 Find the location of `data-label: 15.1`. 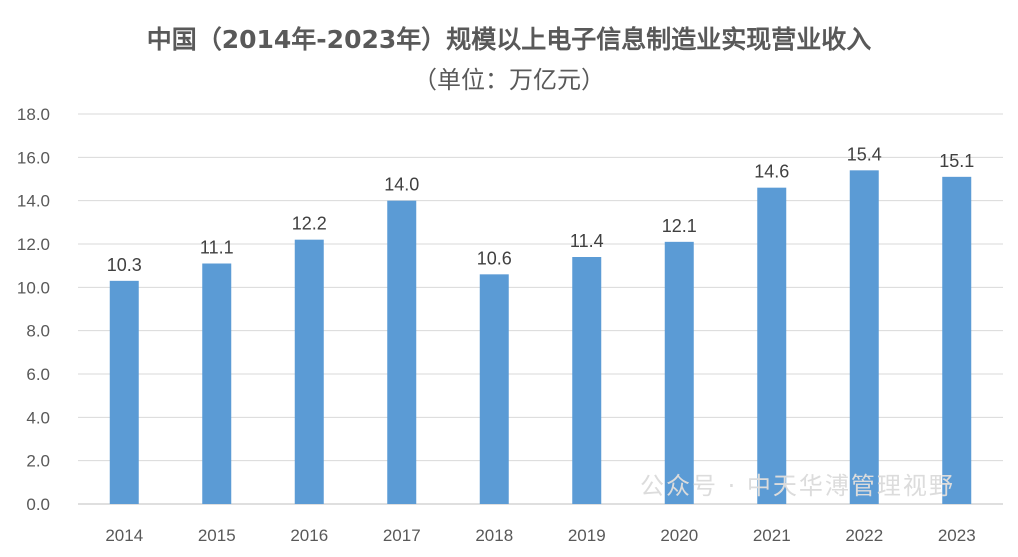

data-label: 15.1 is located at coordinates (956, 161).